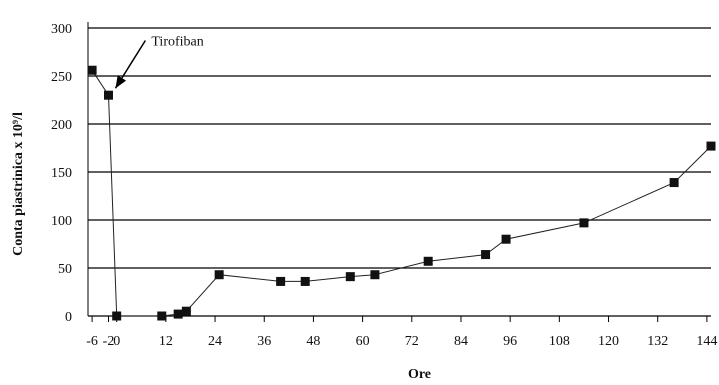 The height and width of the screenshot is (385, 719). What do you see at coordinates (61, 221) in the screenshot?
I see `y-tick-label: 100` at bounding box center [61, 221].